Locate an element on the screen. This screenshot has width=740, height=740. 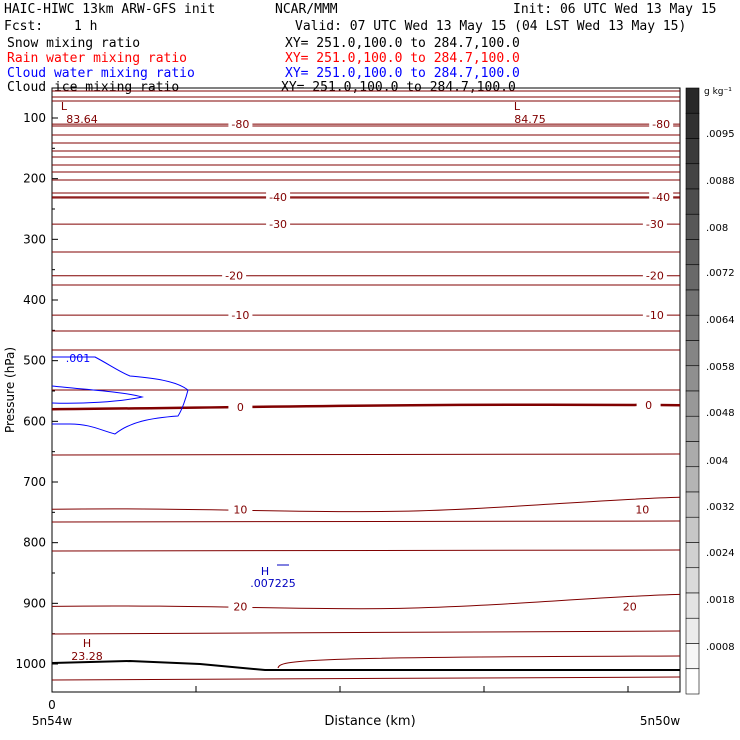
cloud-water-contour: .001 is located at coordinates (120, 393).